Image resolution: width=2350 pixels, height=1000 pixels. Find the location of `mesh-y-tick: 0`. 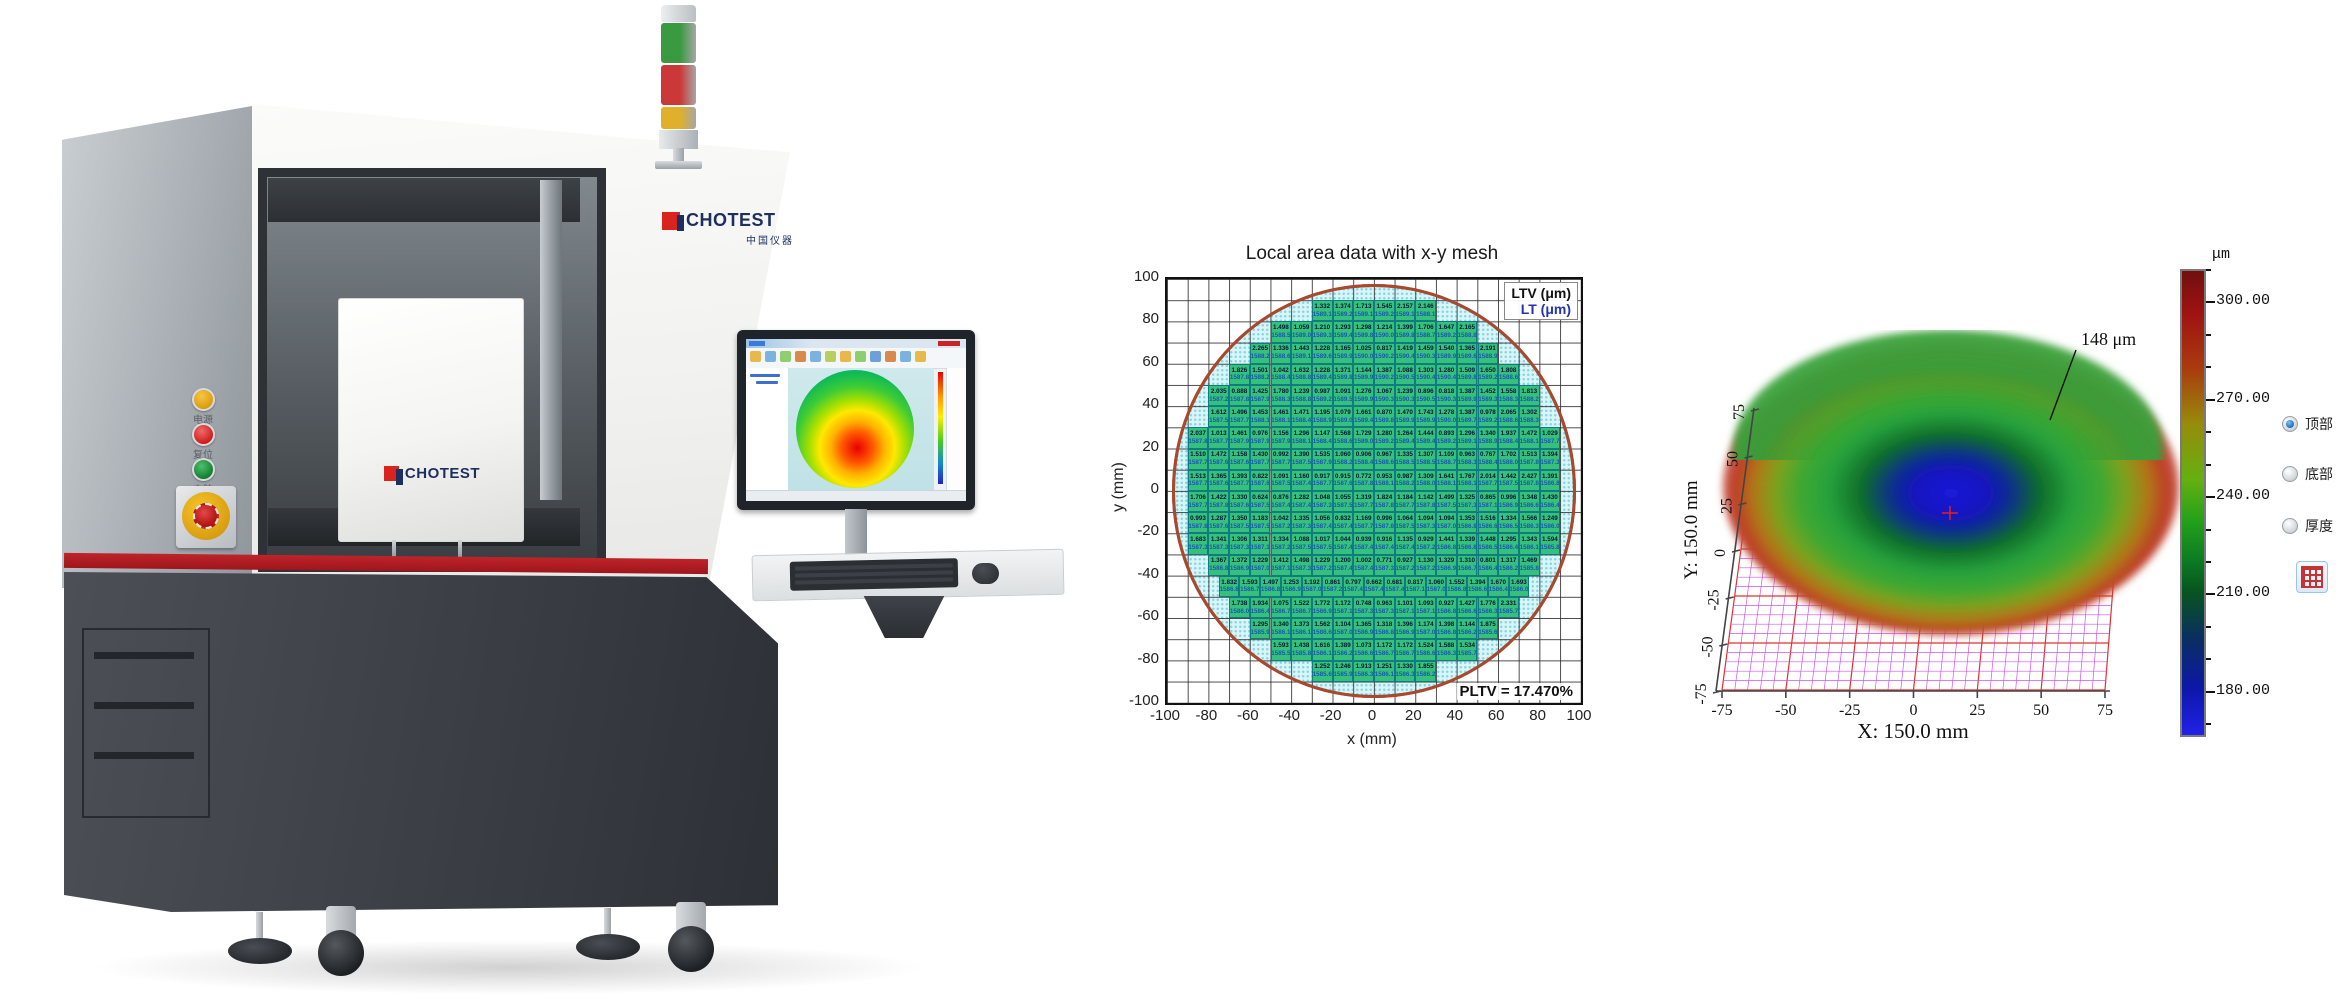

mesh-y-tick: 0 is located at coordinates (1154, 488).